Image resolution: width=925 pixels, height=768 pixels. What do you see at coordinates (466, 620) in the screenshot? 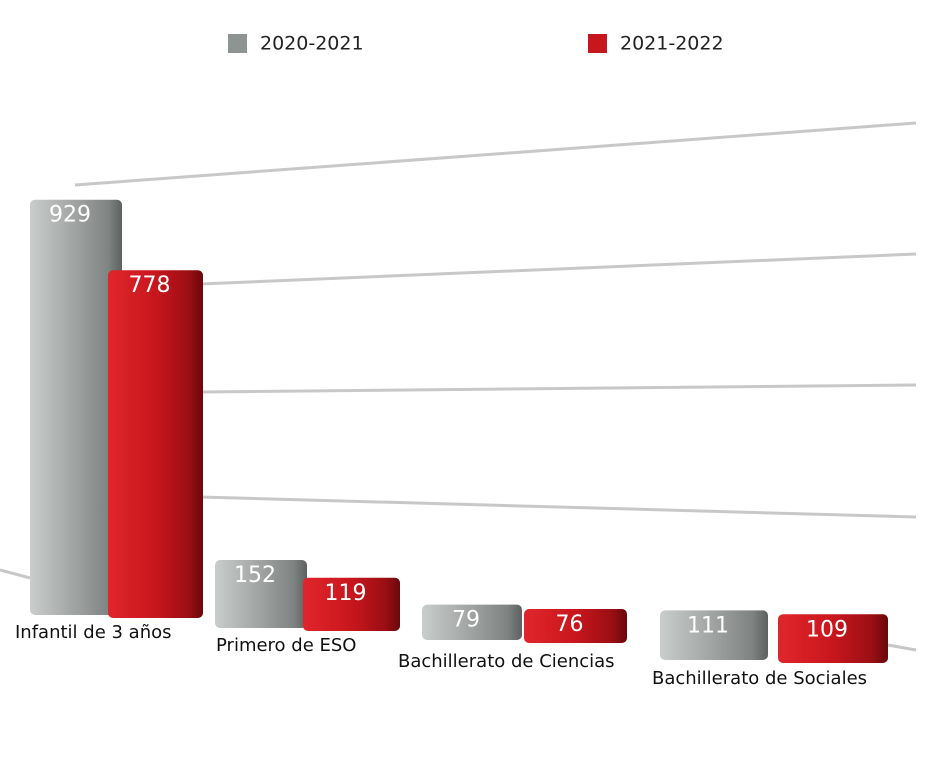
I see `value-label: 79` at bounding box center [466, 620].